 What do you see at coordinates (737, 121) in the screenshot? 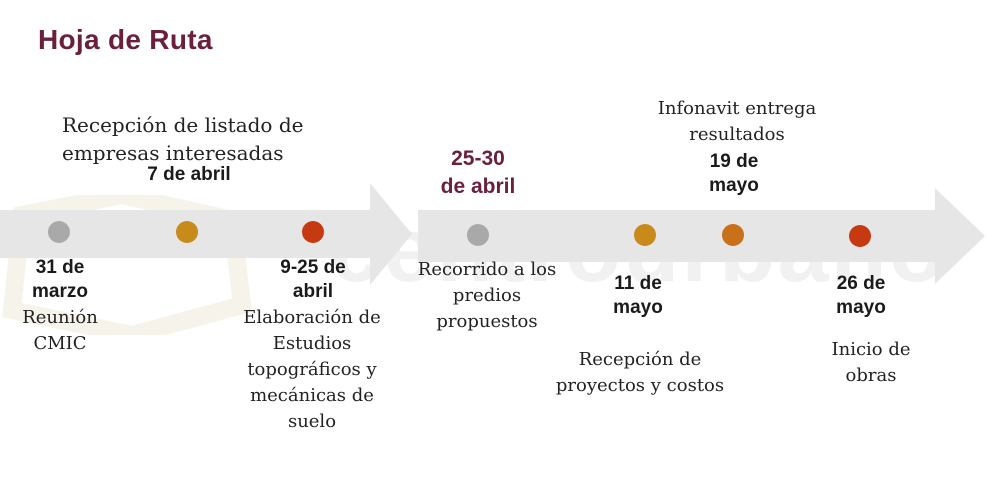
I see `milestone-6-description: Infonavit entrega resultados` at bounding box center [737, 121].